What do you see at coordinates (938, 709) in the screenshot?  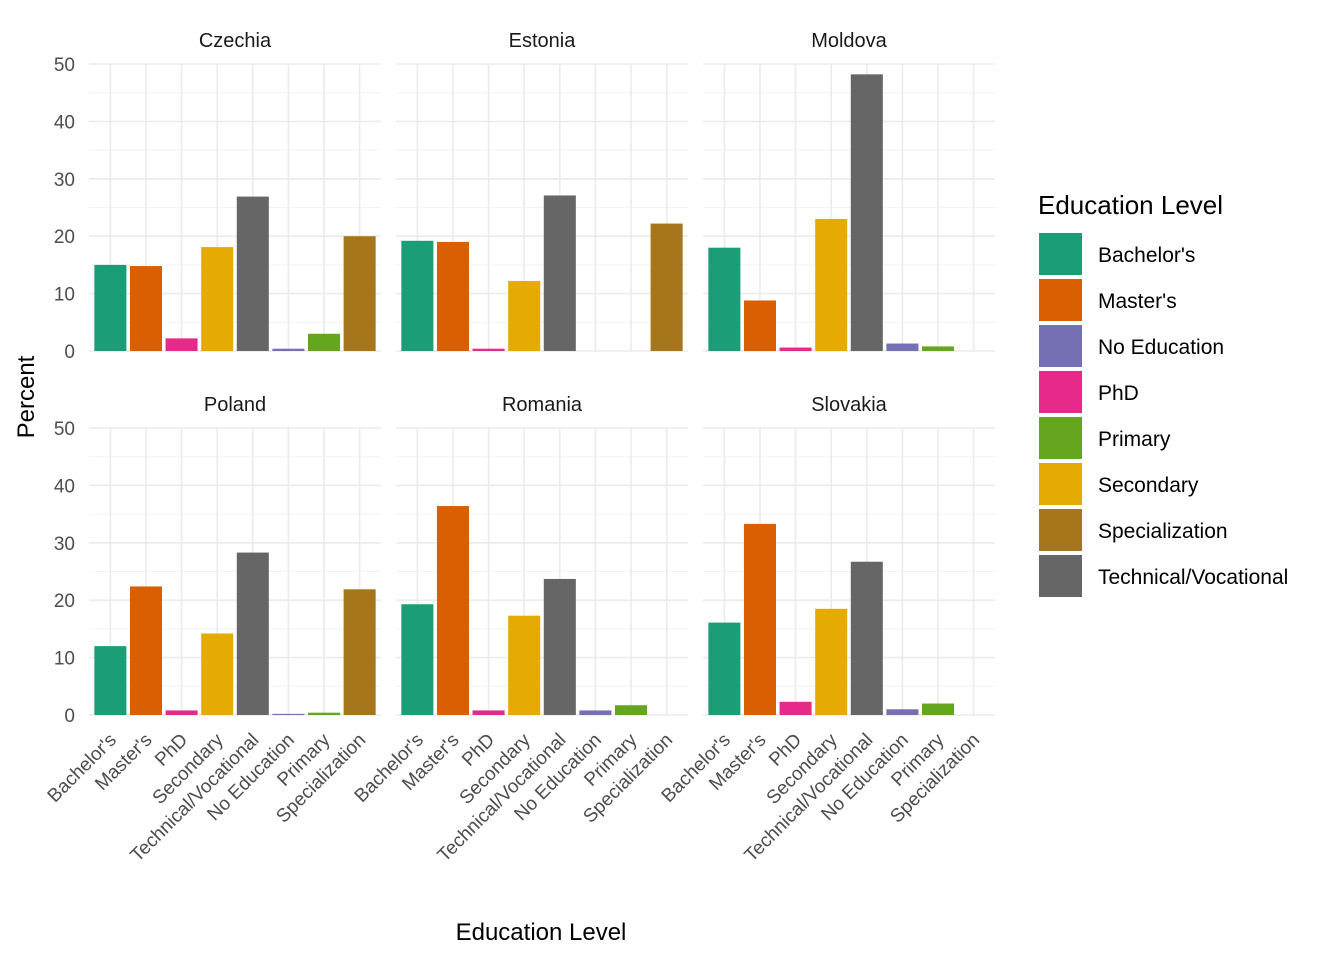 I see `bar-slovakia-primary` at bounding box center [938, 709].